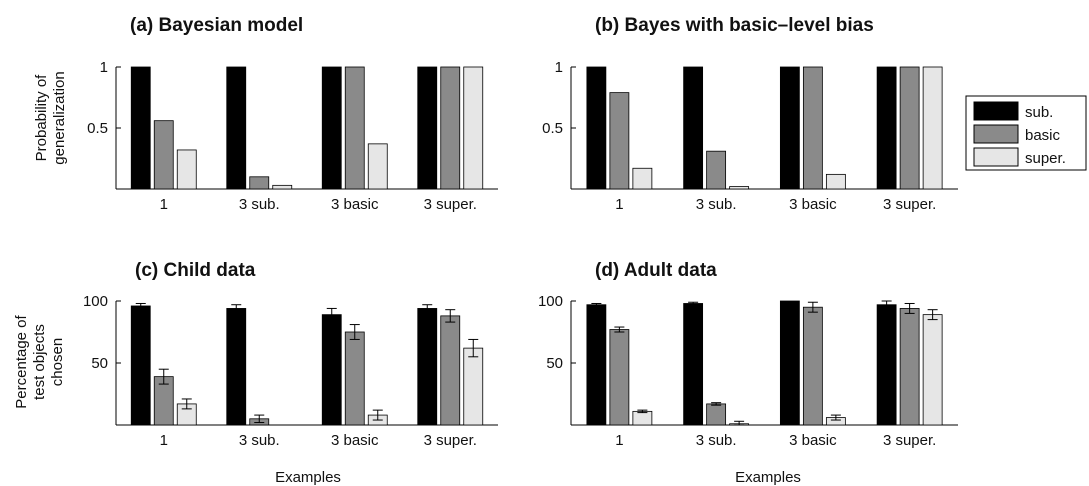 The height and width of the screenshot is (486, 1089). Describe the element at coordinates (656, 270) in the screenshot. I see `panel-d-title: (d) Adult data` at that location.